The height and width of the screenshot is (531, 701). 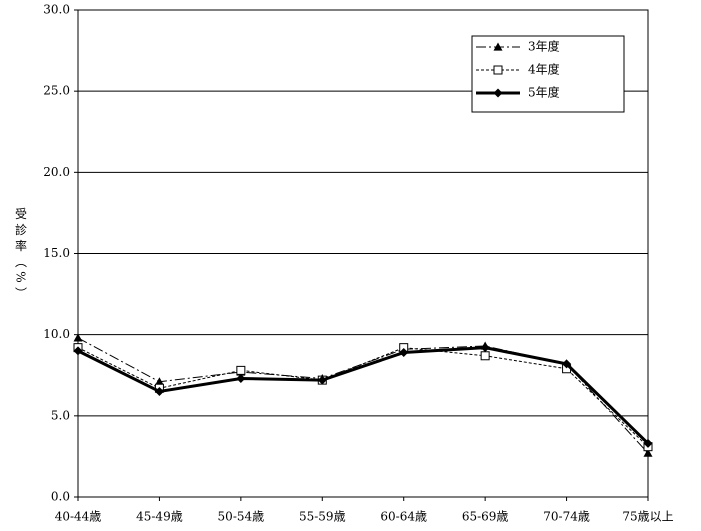 I want to click on legend-label: 3年度, so click(x=544, y=46).